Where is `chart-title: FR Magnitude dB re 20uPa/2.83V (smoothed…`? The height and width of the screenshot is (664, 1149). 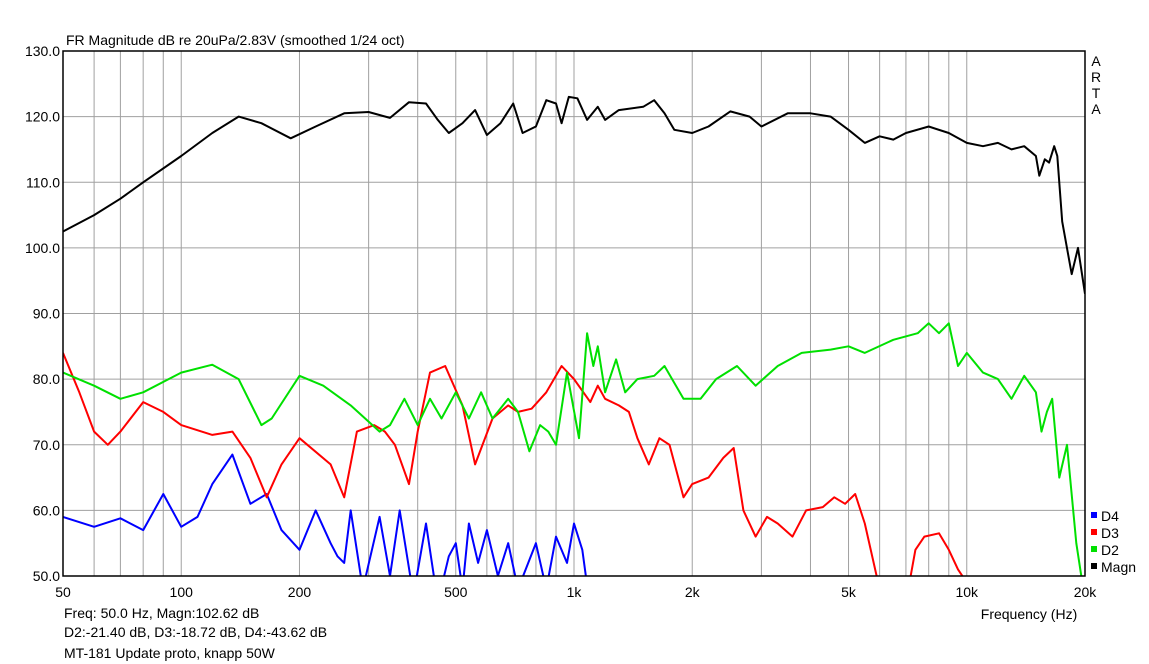
chart-title: FR Magnitude dB re 20uPa/2.83V (smoothed… is located at coordinates (235, 40).